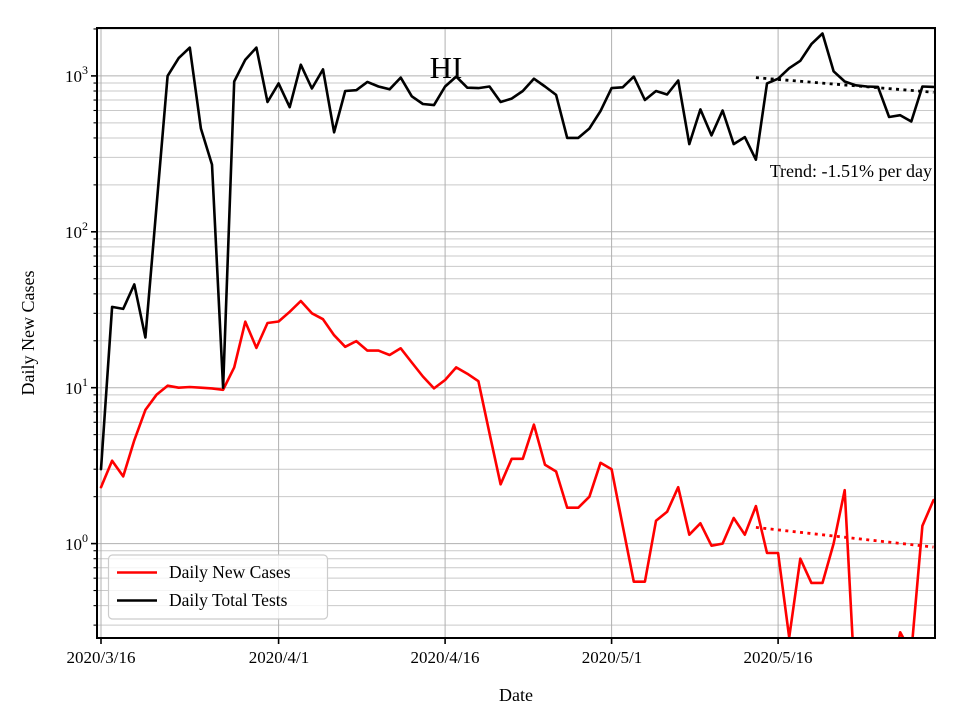 The width and height of the screenshot is (960, 720). I want to click on y-tick-label: 10¹, so click(76, 386).